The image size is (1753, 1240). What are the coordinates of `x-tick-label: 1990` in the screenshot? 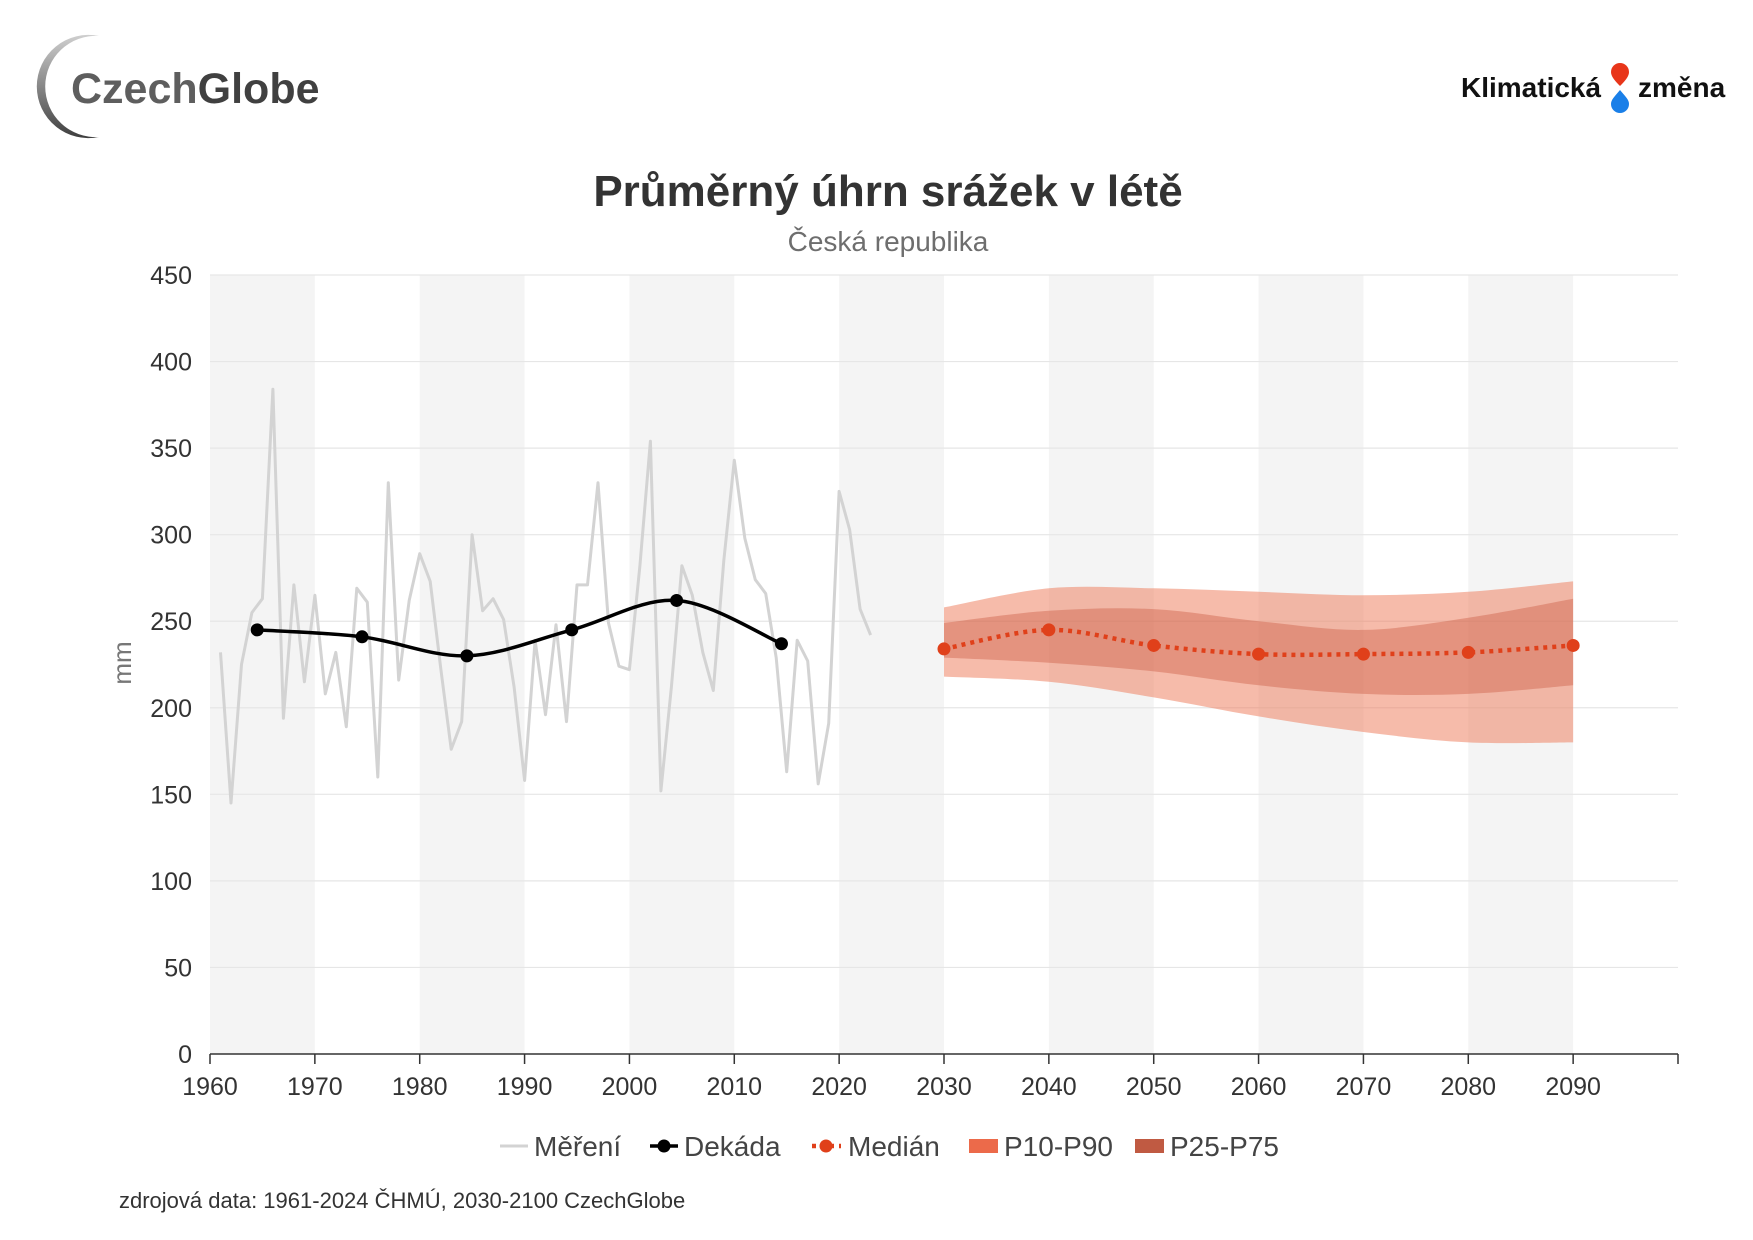 It's located at (525, 1087).